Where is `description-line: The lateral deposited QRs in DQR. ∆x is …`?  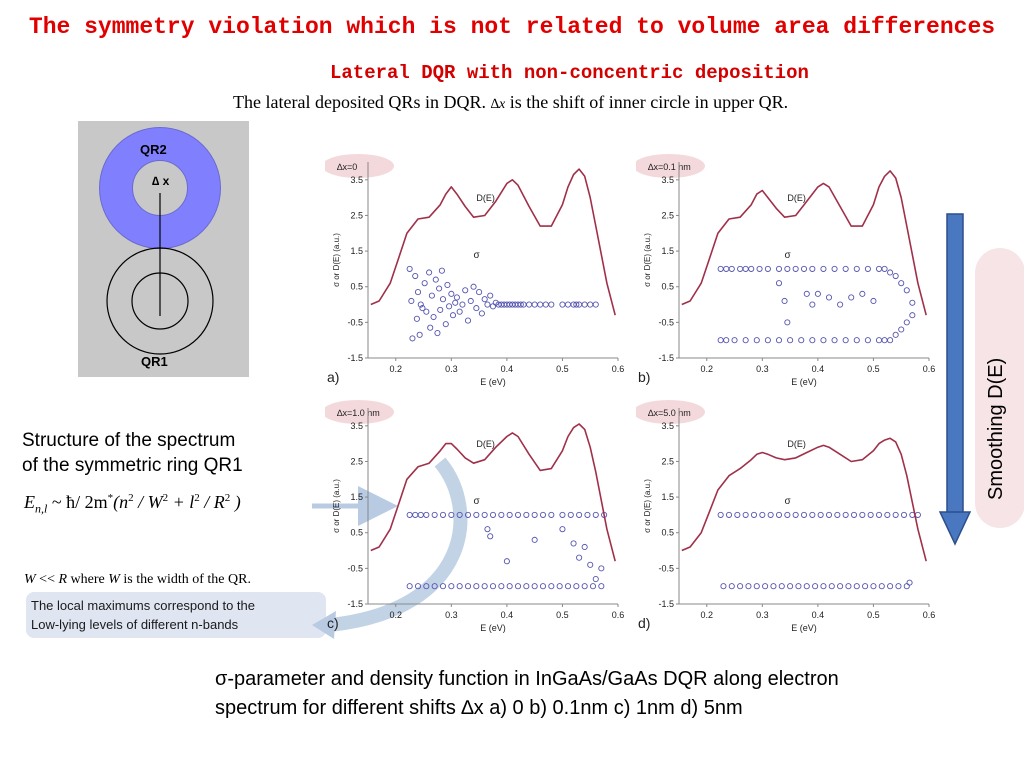
description-line: The lateral deposited QRs in DQR. ∆x is … is located at coordinates (510, 102).